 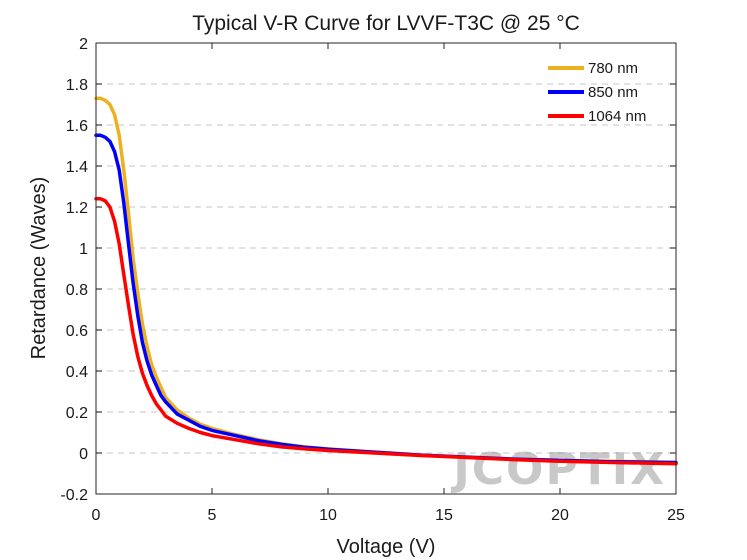 What do you see at coordinates (558, 469) in the screenshot?
I see `watermark-logo: JCOPTIX` at bounding box center [558, 469].